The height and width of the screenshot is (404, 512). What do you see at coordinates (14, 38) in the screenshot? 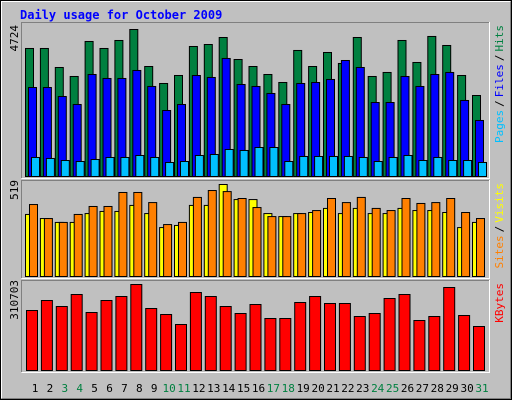
I see `y-tick-label: 4724` at bounding box center [14, 38].